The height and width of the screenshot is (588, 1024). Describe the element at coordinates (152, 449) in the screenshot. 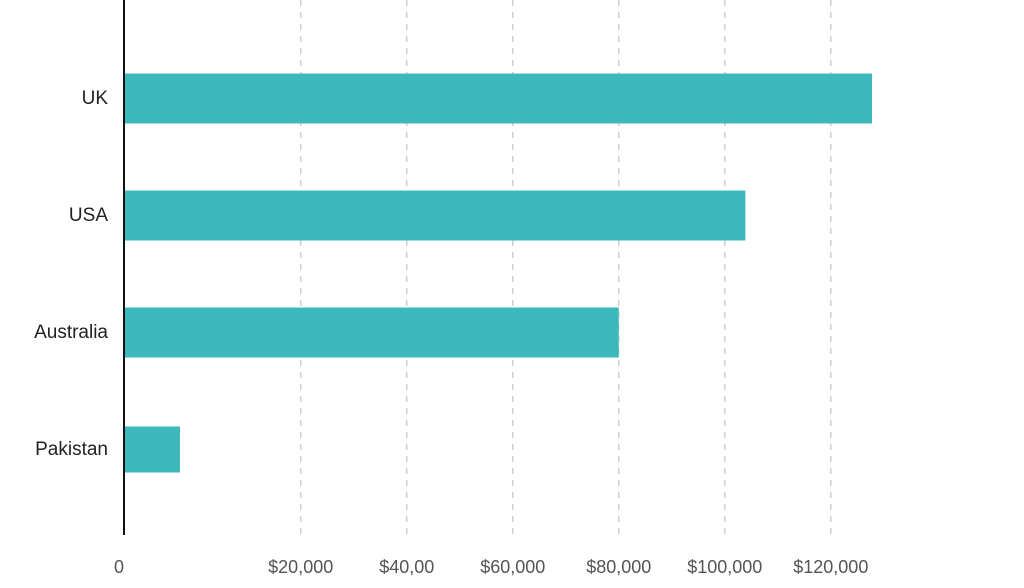

I see `bar-pakistan` at that location.